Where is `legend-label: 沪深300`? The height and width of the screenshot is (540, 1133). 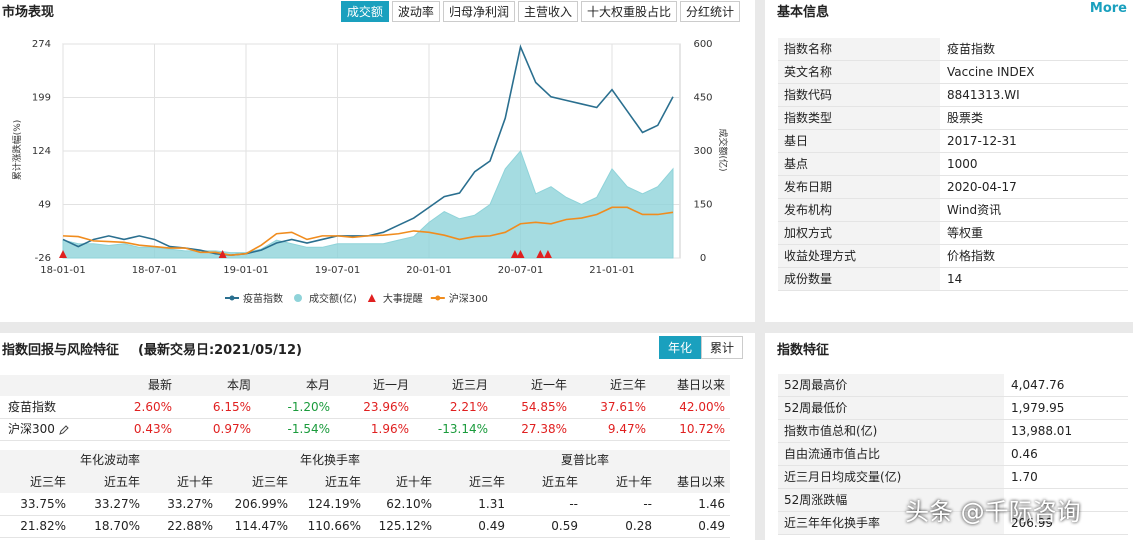
legend-label: 沪深300 is located at coordinates (468, 298).